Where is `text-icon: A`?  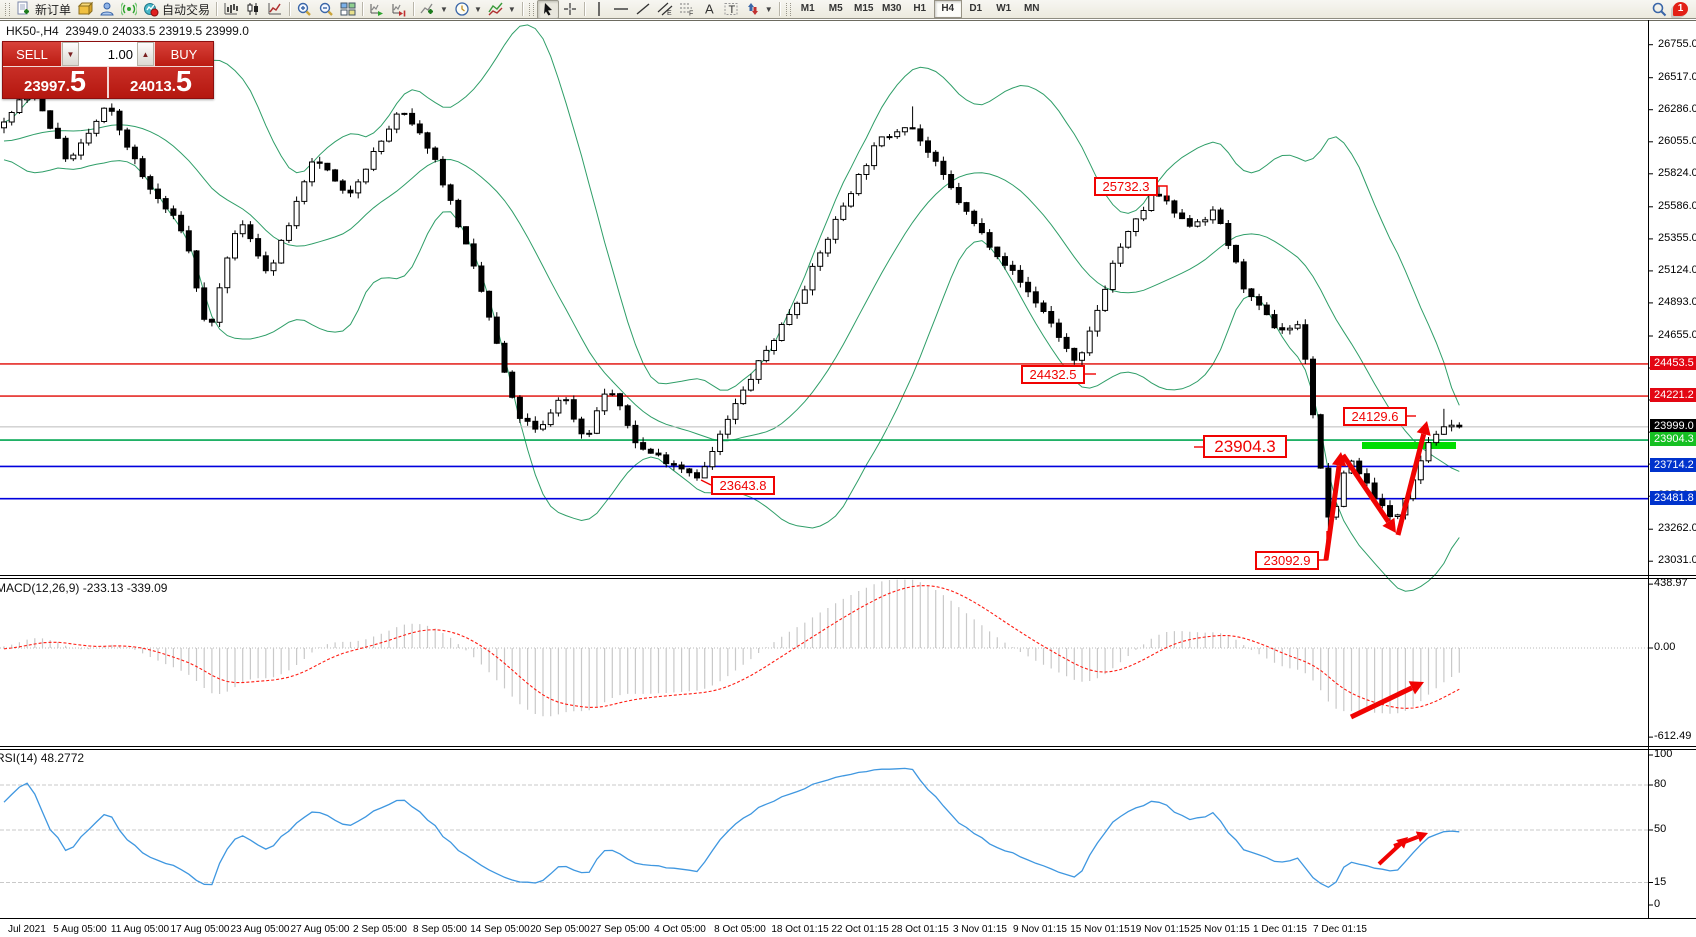
text-icon: A is located at coordinates (709, 9).